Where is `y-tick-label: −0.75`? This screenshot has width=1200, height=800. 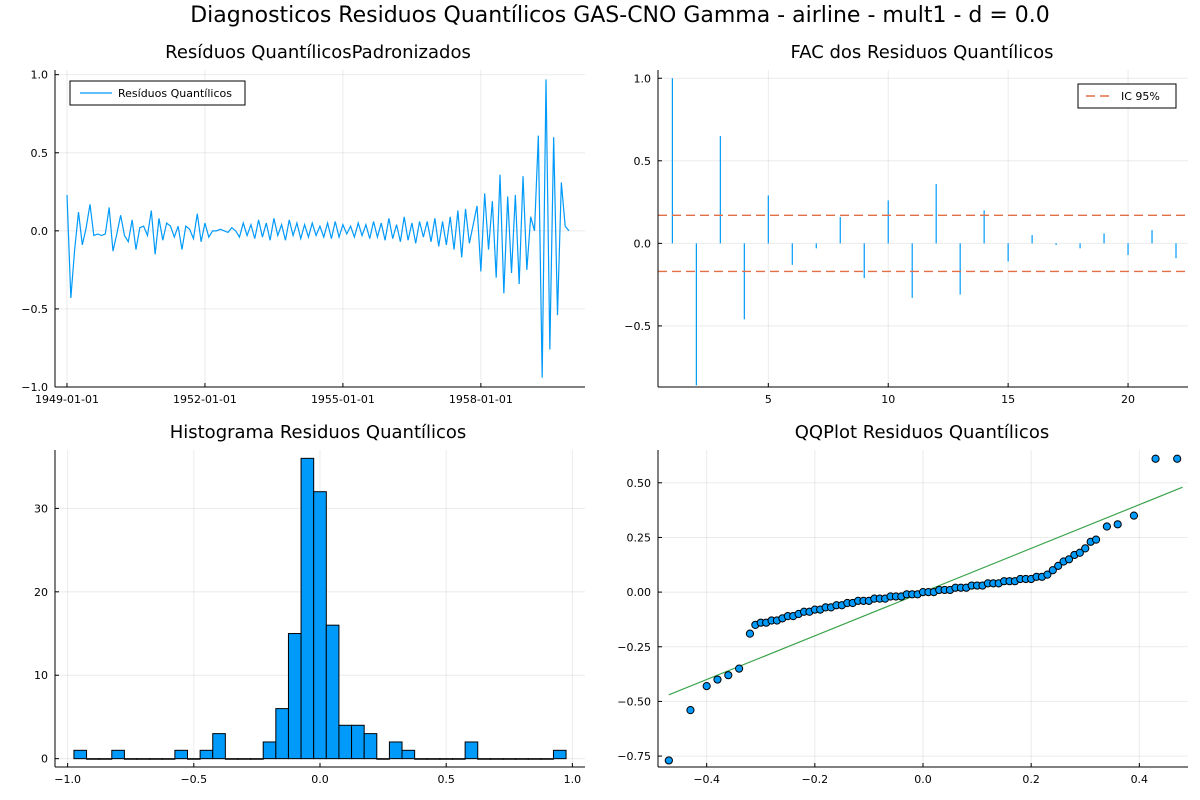
y-tick-label: −0.75 is located at coordinates (634, 756).